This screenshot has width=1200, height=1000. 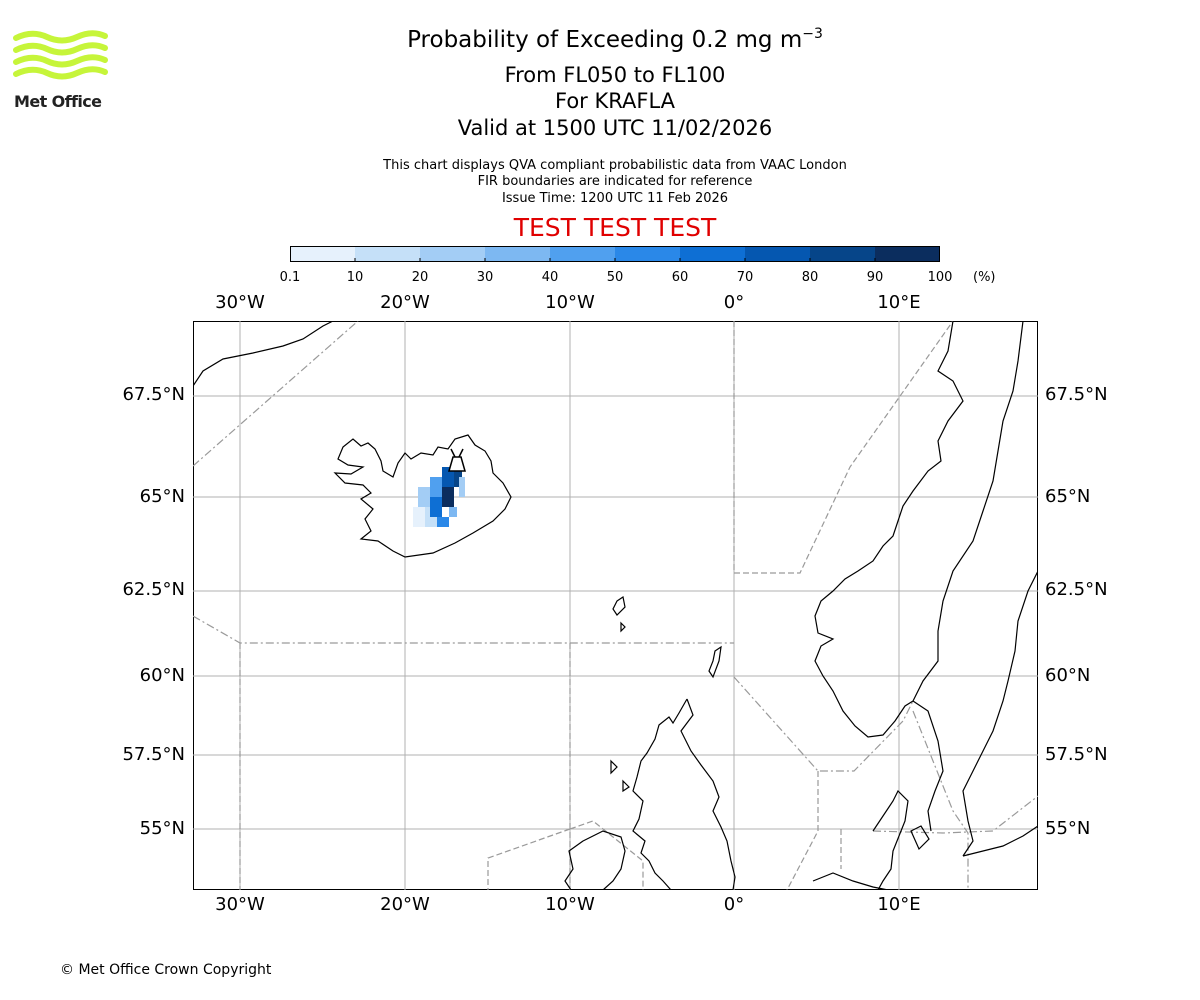 What do you see at coordinates (166, 970) in the screenshot?
I see `copyright: © Met Office Crown Copyright` at bounding box center [166, 970].